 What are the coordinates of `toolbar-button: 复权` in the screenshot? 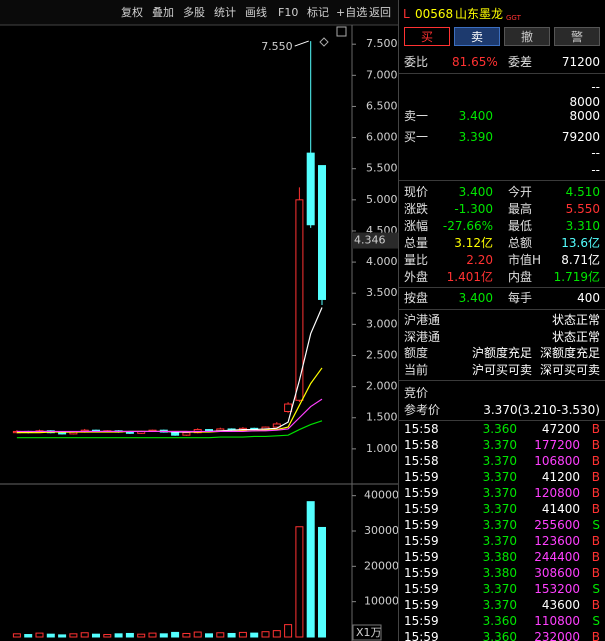 It's located at (132, 12).